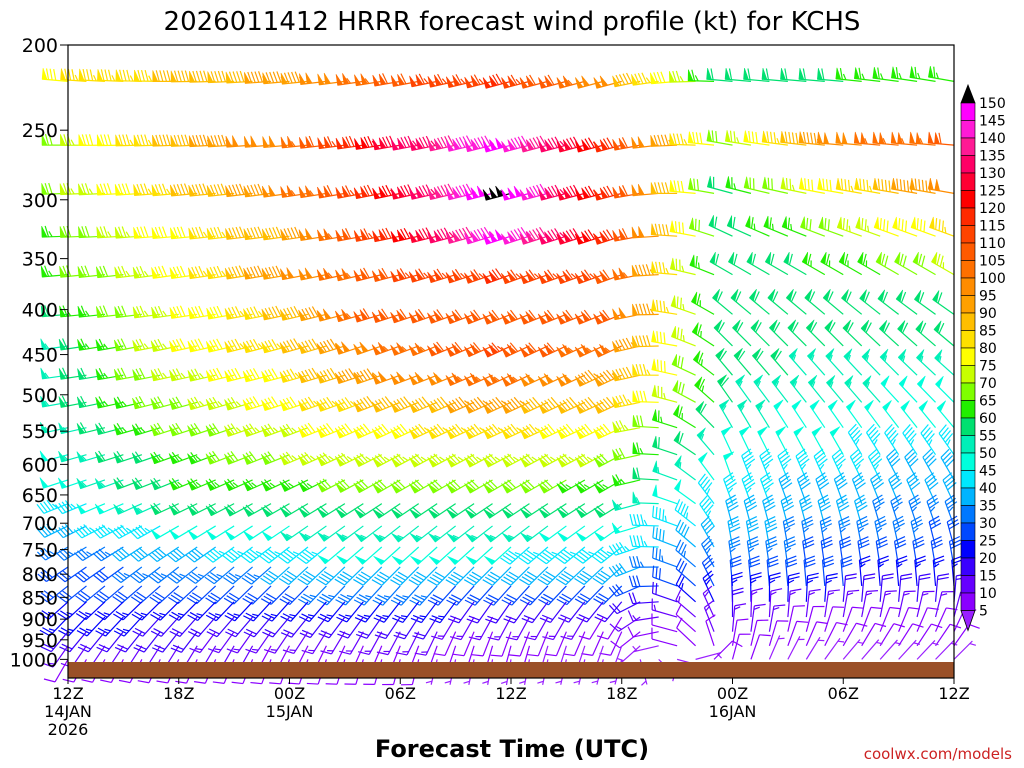 The image size is (1024, 768). What do you see at coordinates (988, 542) in the screenshot?
I see `colorbar-label: 25` at bounding box center [988, 542].